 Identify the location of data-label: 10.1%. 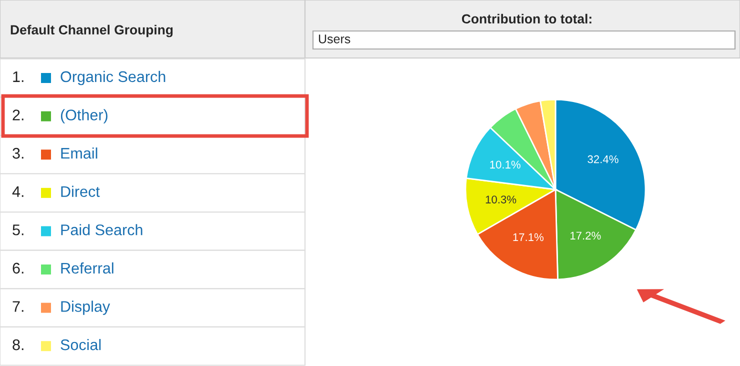
(505, 164).